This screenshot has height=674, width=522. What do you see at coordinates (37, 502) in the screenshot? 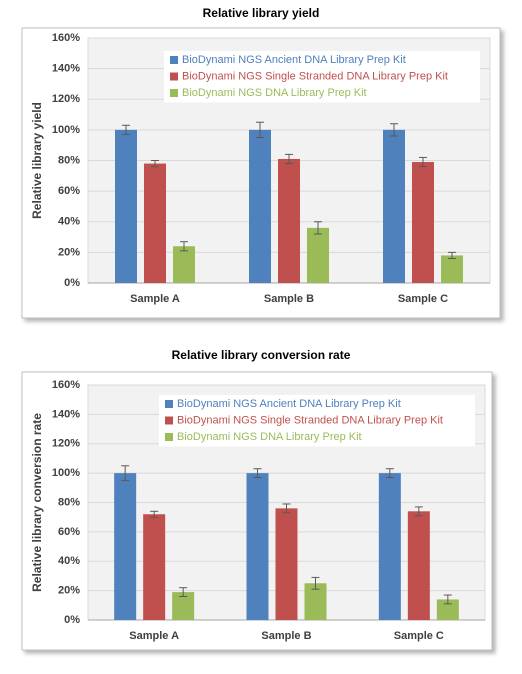
I see `y-axis-label: Relative library conversion rate` at bounding box center [37, 502].